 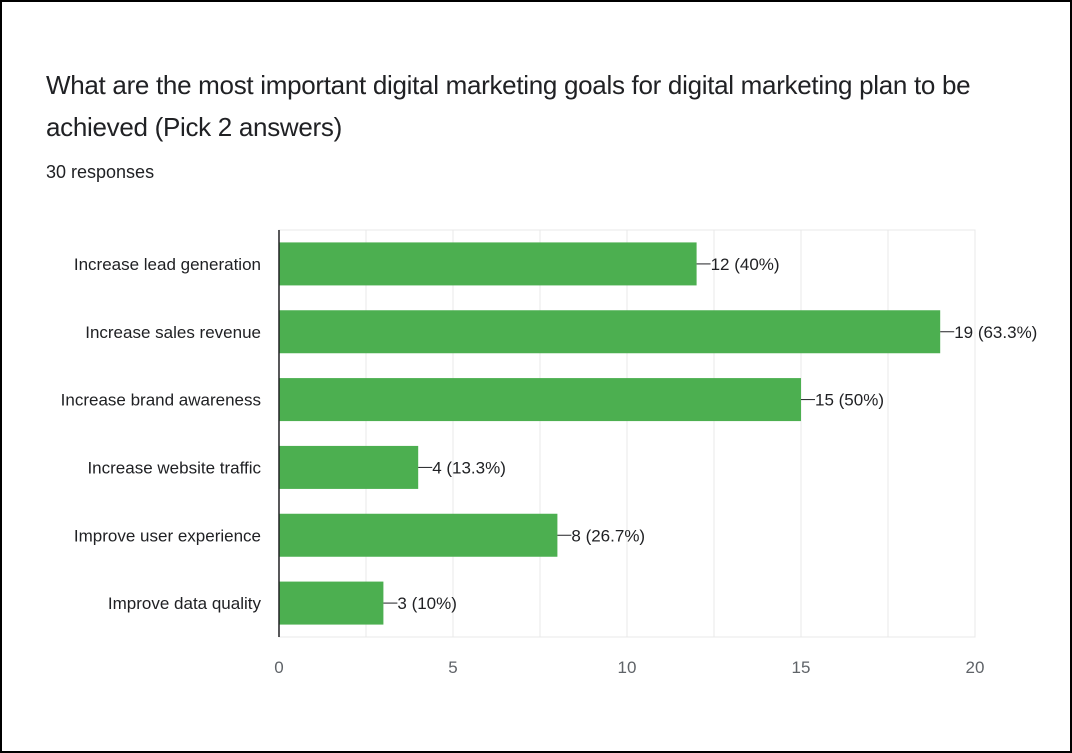 What do you see at coordinates (278, 667) in the screenshot?
I see `x-tick-label: 0` at bounding box center [278, 667].